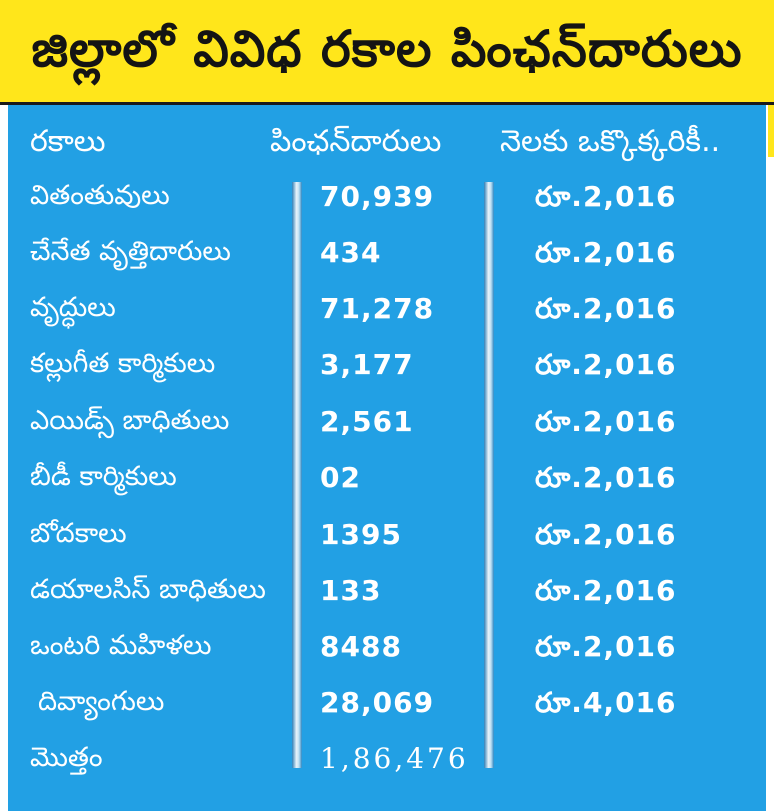 The width and height of the screenshot is (774, 811). I want to click on table-row: ఒంటరి మహిళలు 8488 రూ.2,016, so click(387, 650).